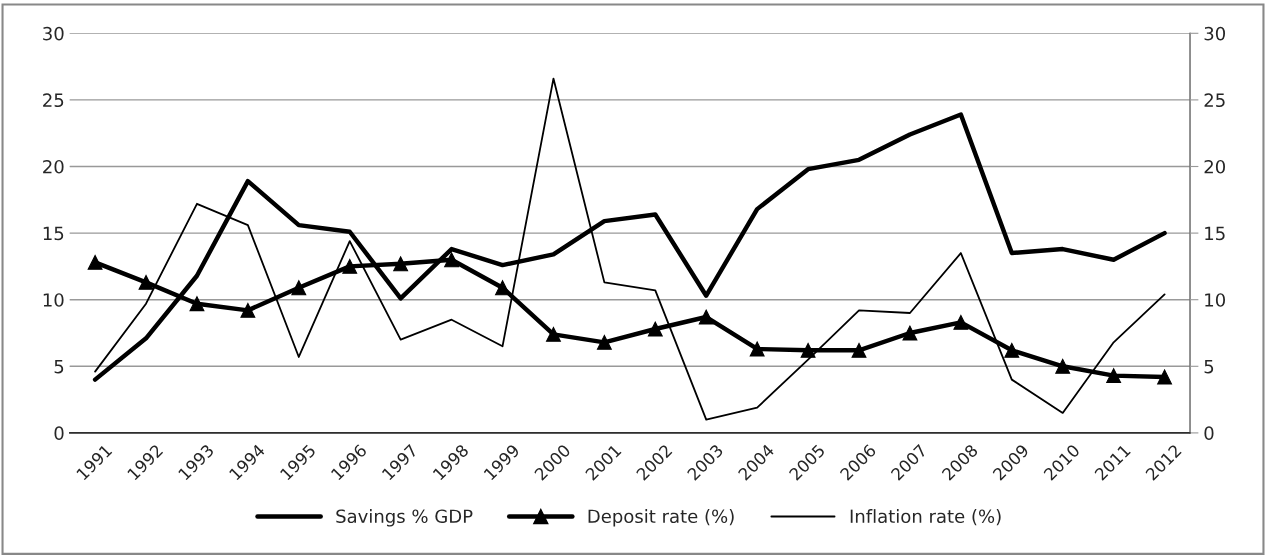 This screenshot has width=1266, height=555. What do you see at coordinates (53, 100) in the screenshot?
I see `y-tick-label: 25` at bounding box center [53, 100].